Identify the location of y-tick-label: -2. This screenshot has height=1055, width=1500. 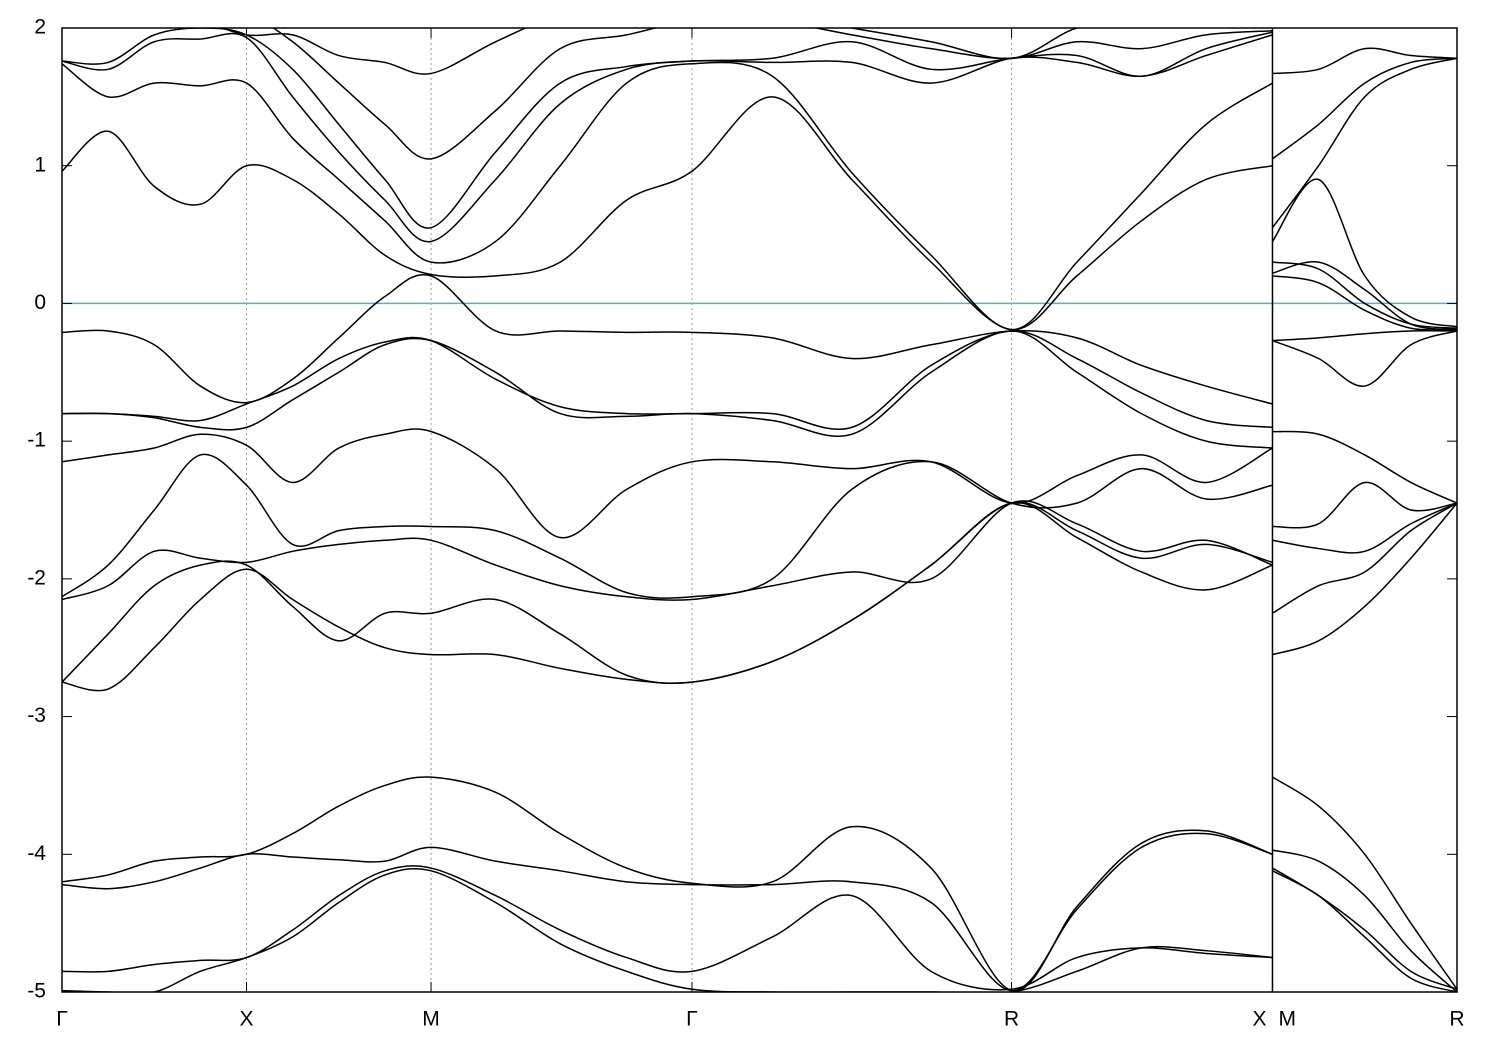
(36, 577).